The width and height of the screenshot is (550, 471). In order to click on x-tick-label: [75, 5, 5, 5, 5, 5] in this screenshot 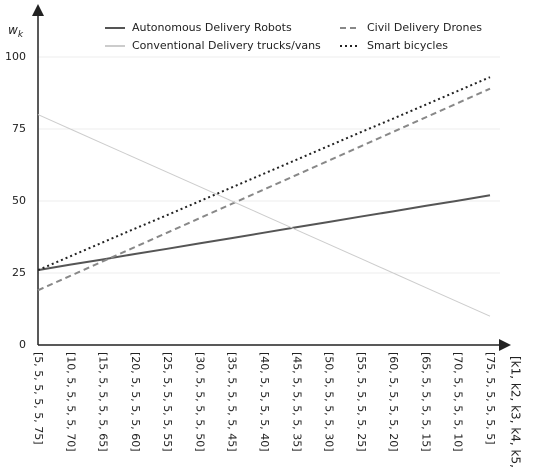, I will do `click(490, 398)`.